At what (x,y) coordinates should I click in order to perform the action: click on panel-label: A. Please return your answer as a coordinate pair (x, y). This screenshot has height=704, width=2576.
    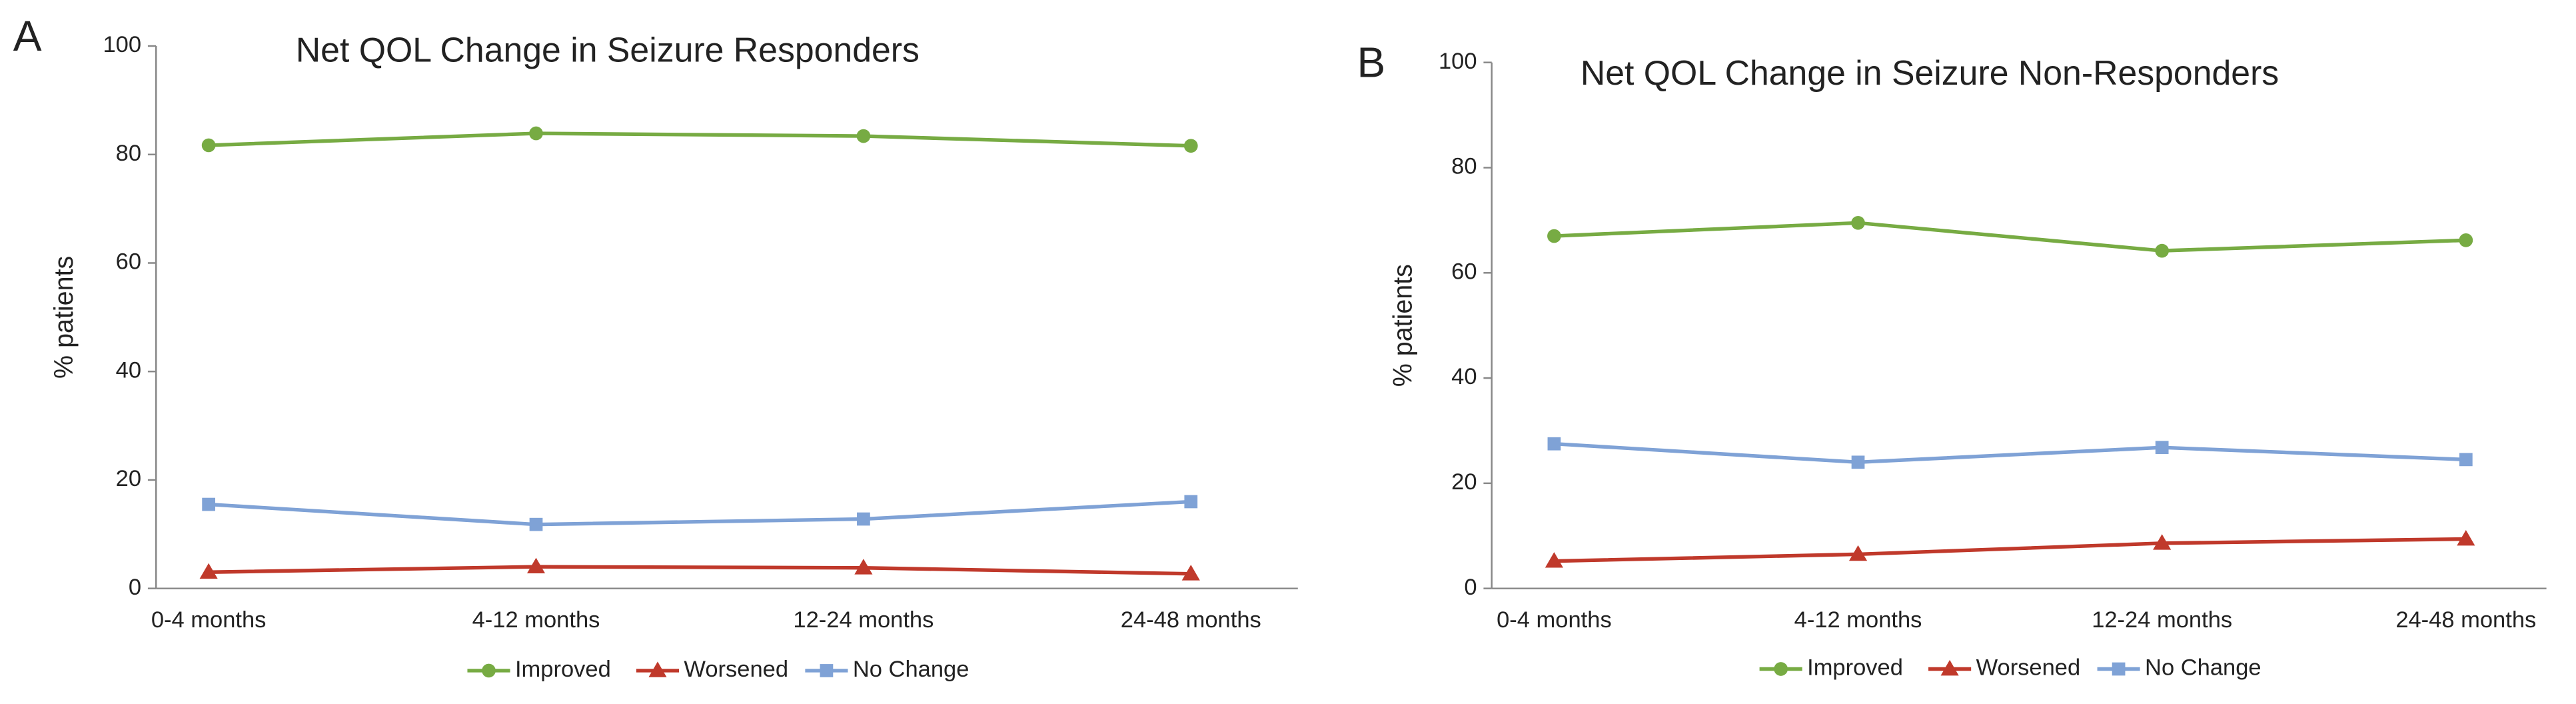
    Looking at the image, I should click on (28, 36).